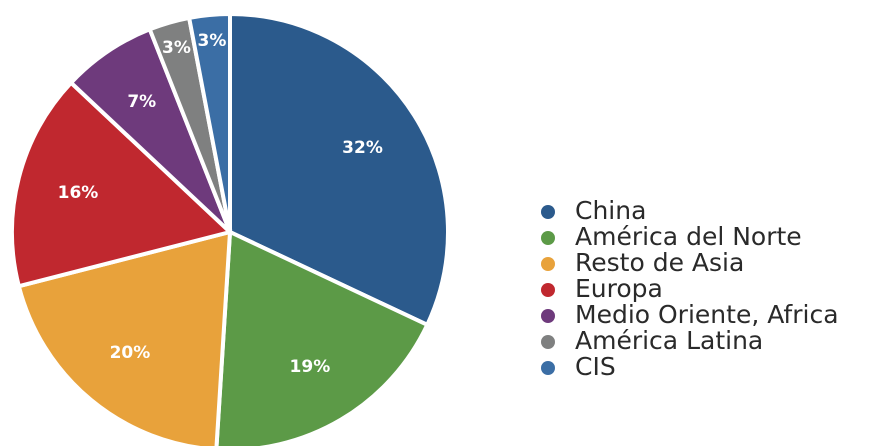 This screenshot has width=876, height=446. Describe the element at coordinates (610, 210) in the screenshot. I see `legend-label: China` at that location.